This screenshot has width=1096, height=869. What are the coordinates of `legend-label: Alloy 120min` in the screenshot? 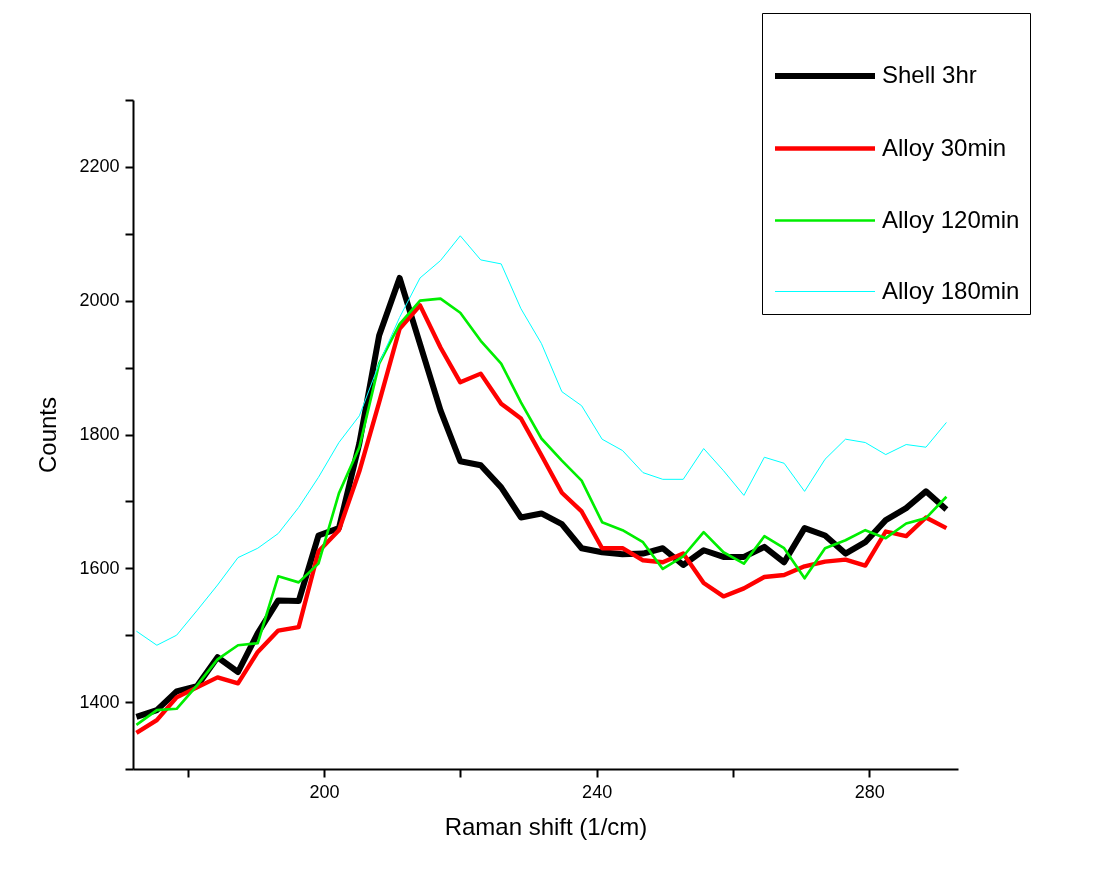 It's located at (951, 219).